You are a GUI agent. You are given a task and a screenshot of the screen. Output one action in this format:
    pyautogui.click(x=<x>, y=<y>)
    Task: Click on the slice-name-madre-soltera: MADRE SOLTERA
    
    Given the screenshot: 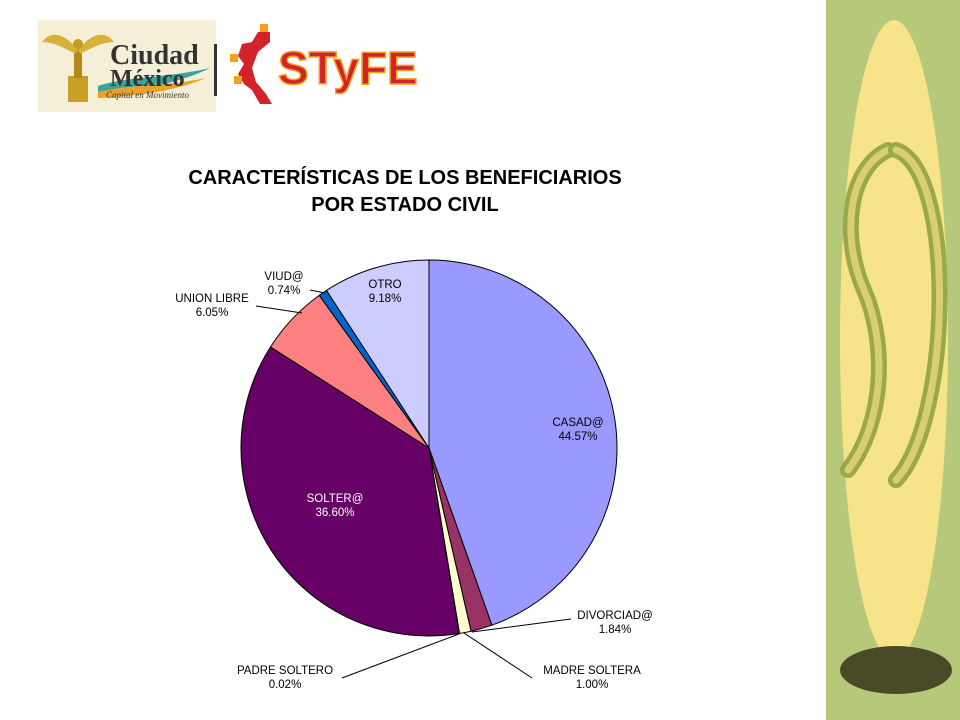 What is the action you would take?
    pyautogui.click(x=592, y=671)
    